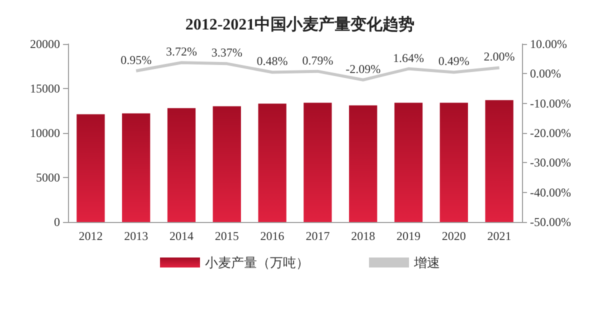  Describe the element at coordinates (363, 236) in the screenshot. I see `x-tick-label: 2018` at that location.